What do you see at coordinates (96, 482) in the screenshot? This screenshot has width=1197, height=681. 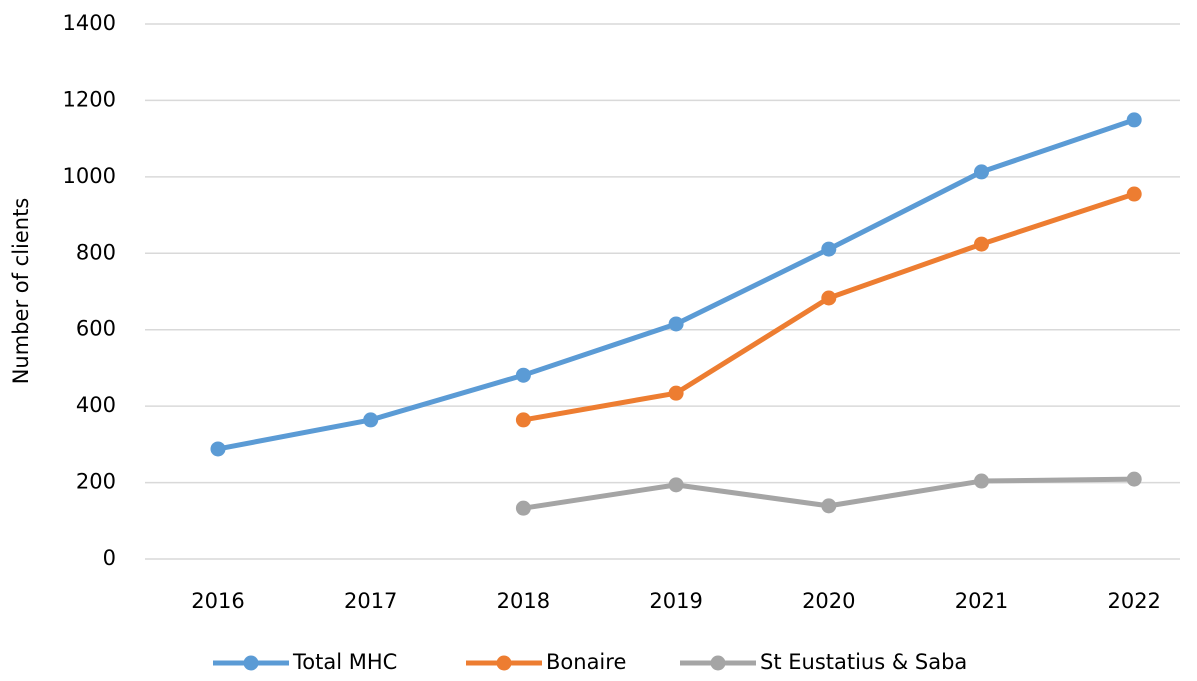 I see `y-tick-label: 200` at bounding box center [96, 482].